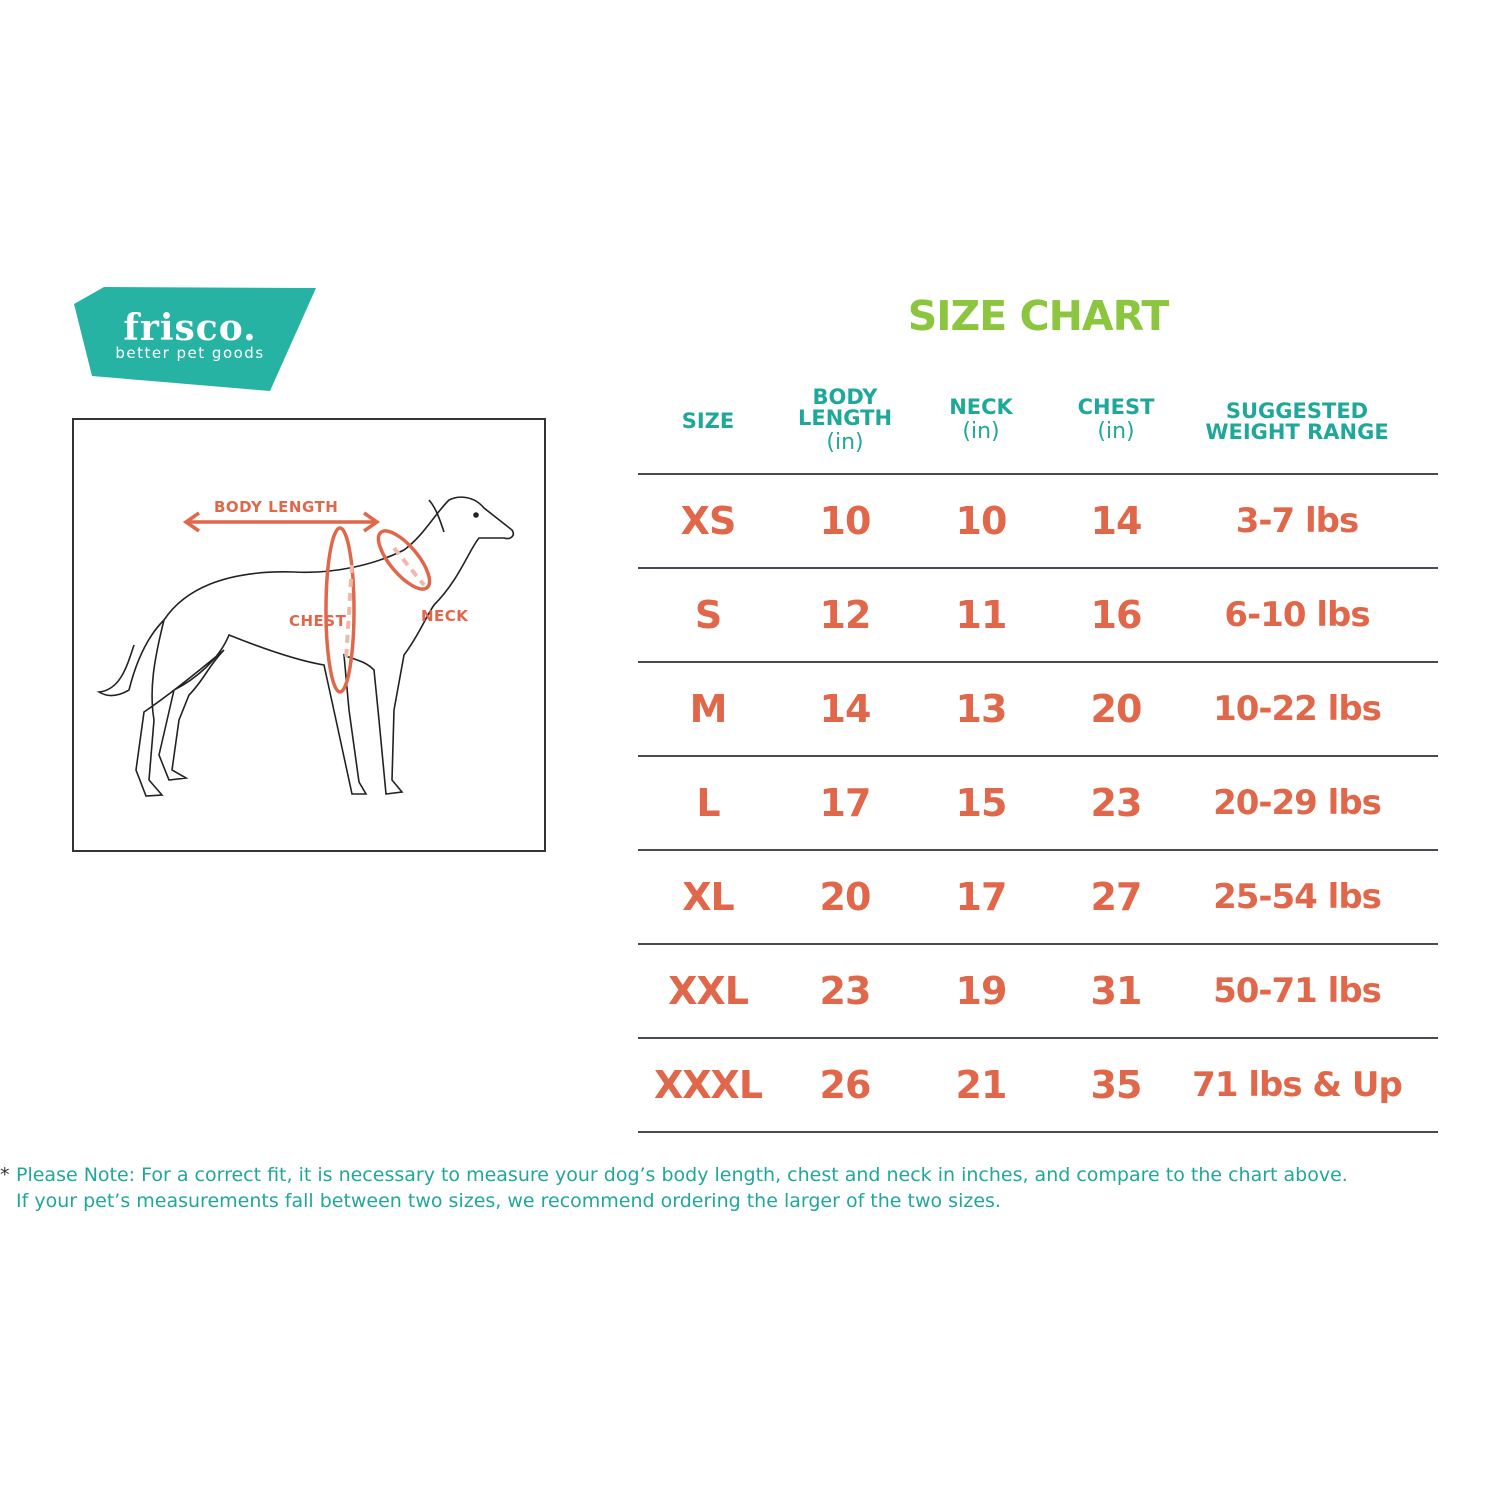  Describe the element at coordinates (1297, 1085) in the screenshot. I see `table-cell: 71 lbs & Up` at that location.